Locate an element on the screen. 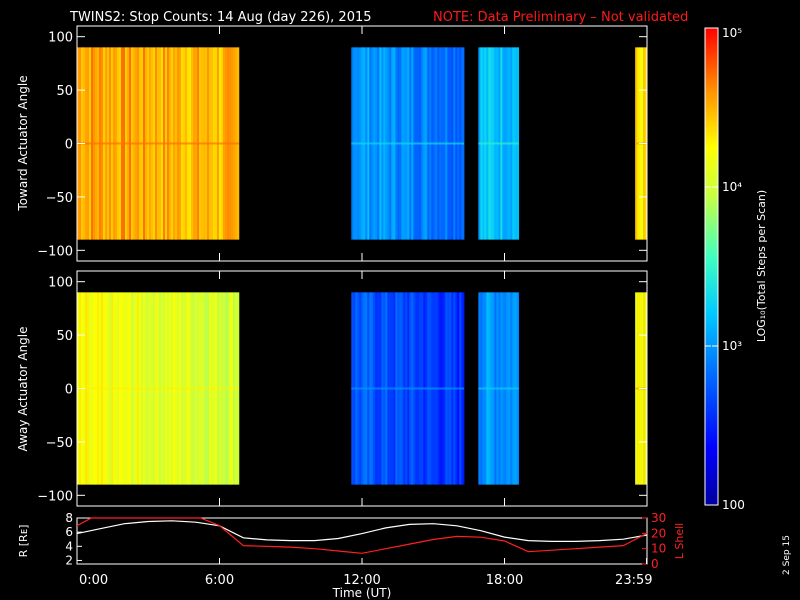 This screenshot has height=600, width=800. orbit-ylabel-left: R [Rᴇ] is located at coordinates (23, 541).